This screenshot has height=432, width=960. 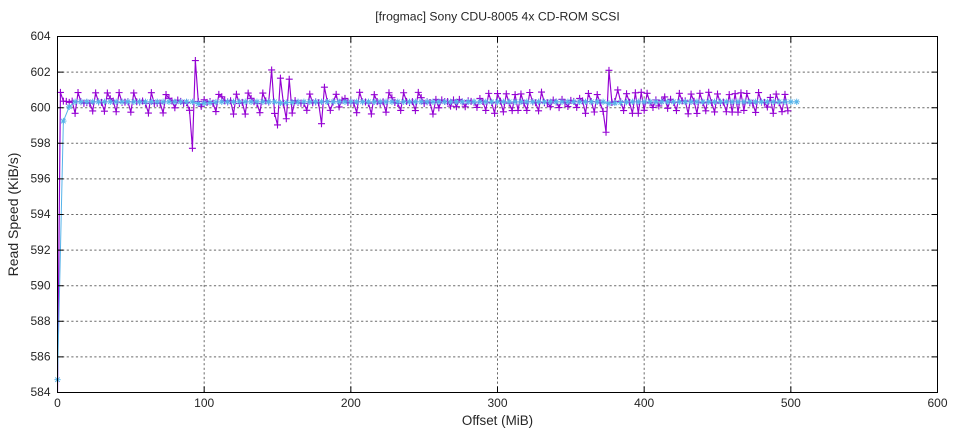 I want to click on svg-text: Read Speed (KiB/s), so click(x=13, y=215).